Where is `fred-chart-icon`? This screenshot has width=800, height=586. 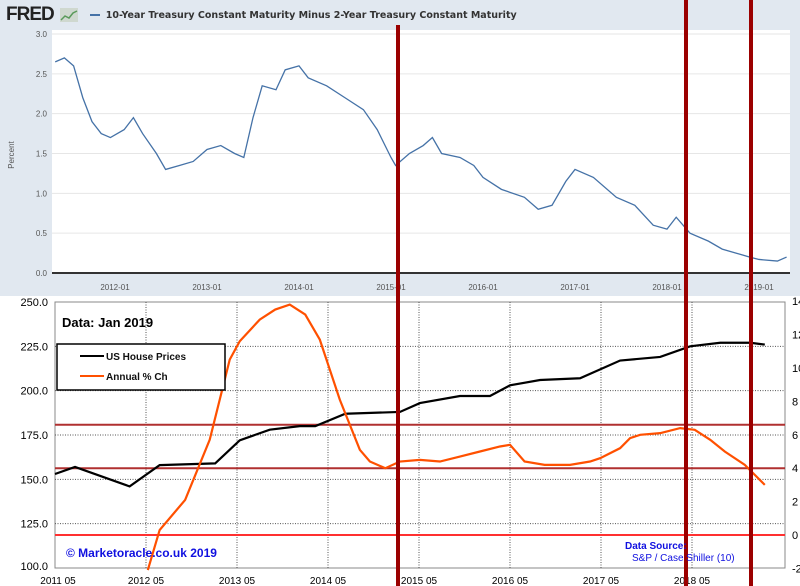 fred-chart-icon is located at coordinates (68, 15).